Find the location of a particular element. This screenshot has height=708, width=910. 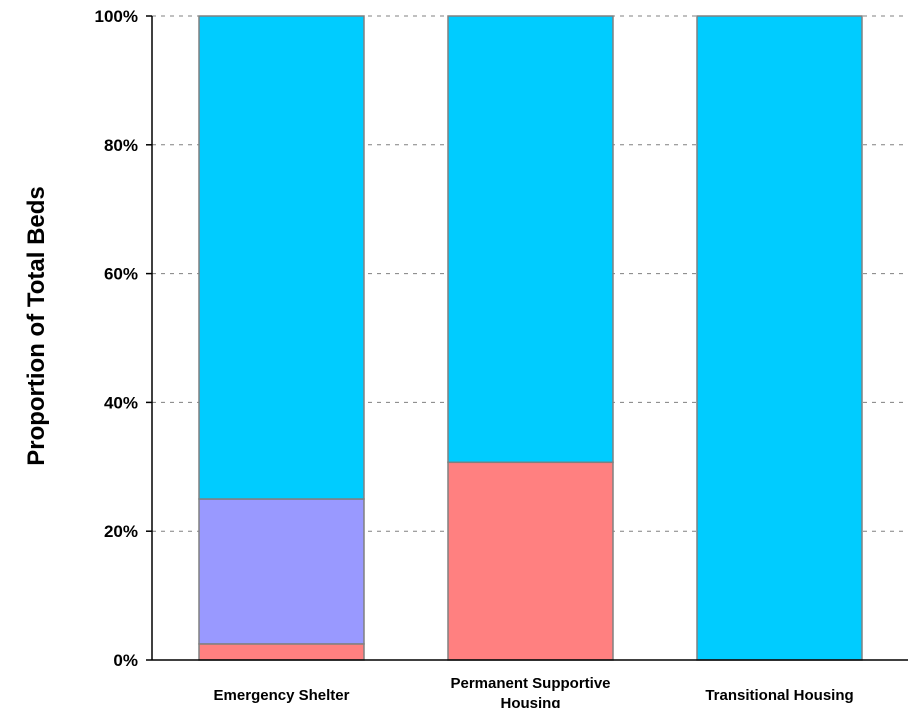

x-category-label: Permanent Supportive is located at coordinates (530, 683).